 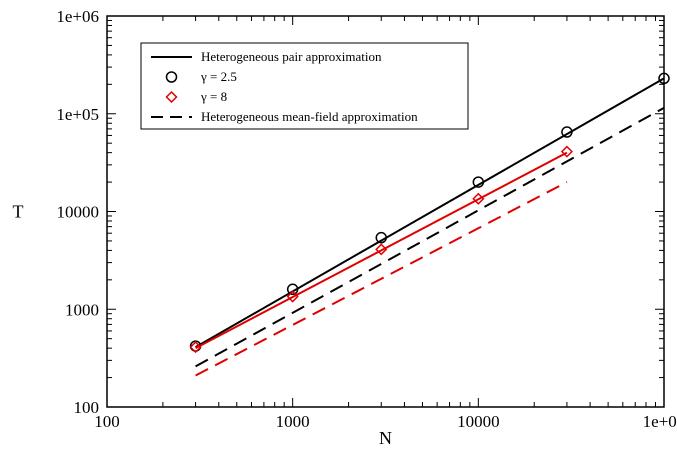 I want to click on y-tick-label: 10000, so click(x=78, y=212).